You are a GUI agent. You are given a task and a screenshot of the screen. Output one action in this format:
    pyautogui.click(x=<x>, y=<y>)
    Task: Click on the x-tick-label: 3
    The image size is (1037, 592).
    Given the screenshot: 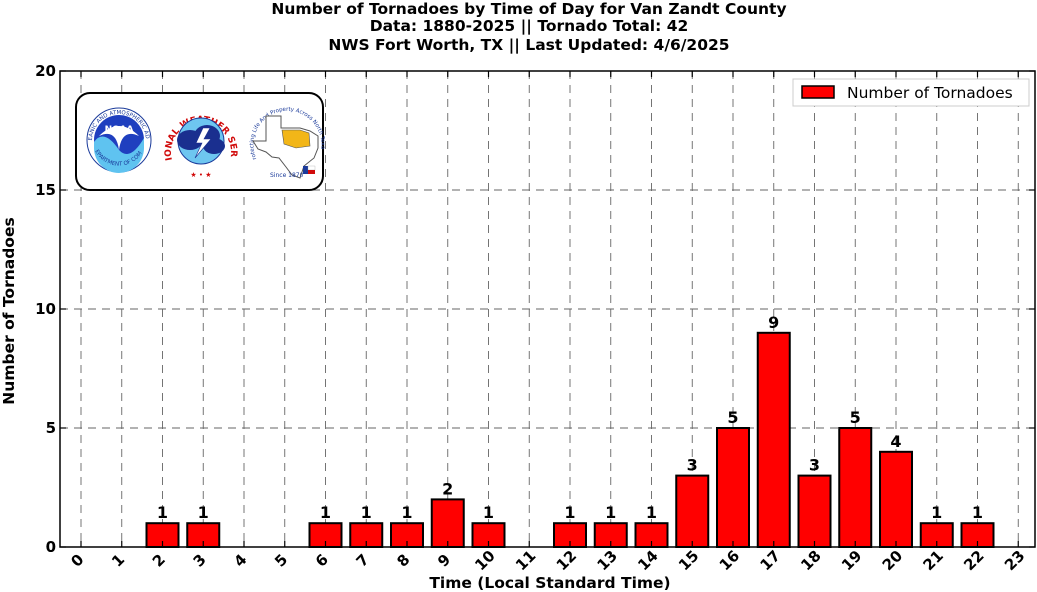 What is the action you would take?
    pyautogui.click(x=200, y=560)
    